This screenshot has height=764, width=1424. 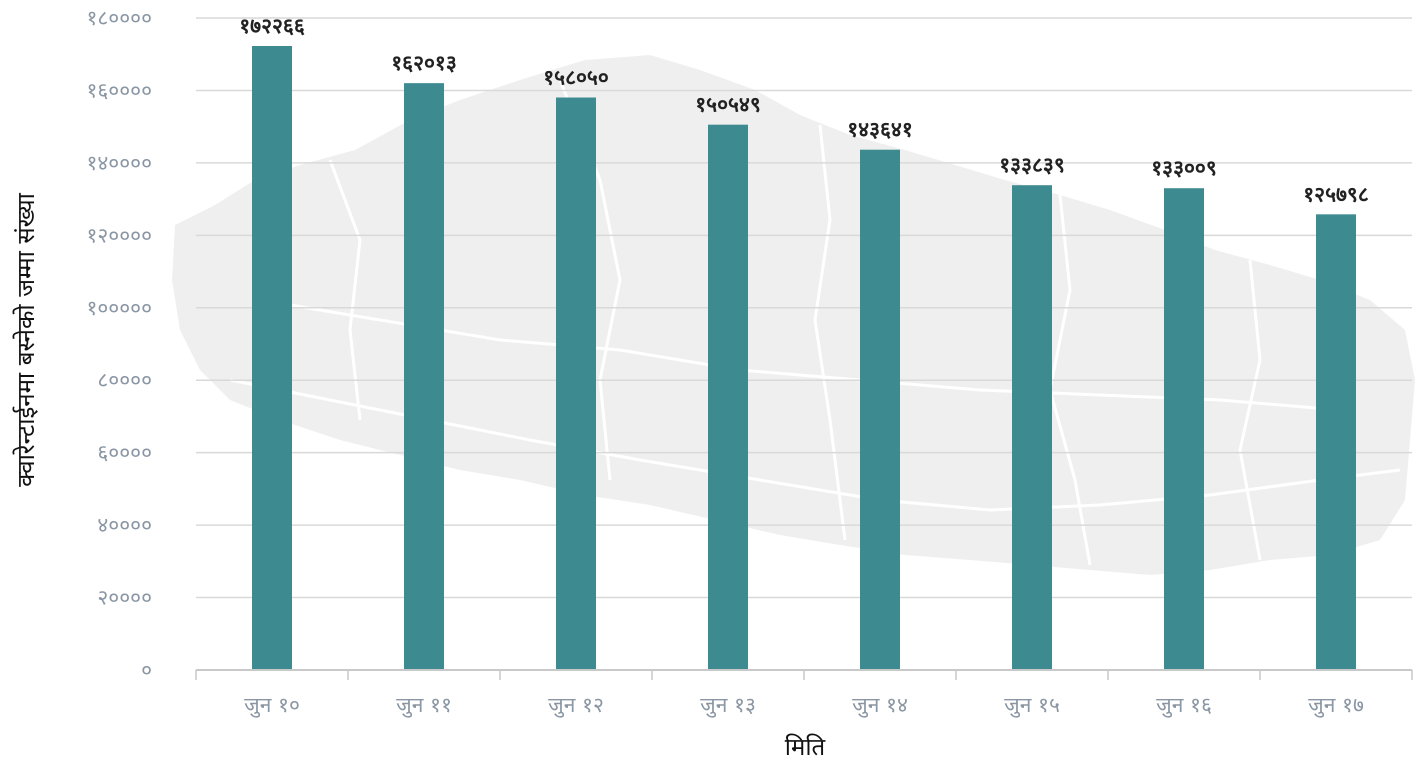 I want to click on y-tick-label: ४००००, so click(x=124, y=525).